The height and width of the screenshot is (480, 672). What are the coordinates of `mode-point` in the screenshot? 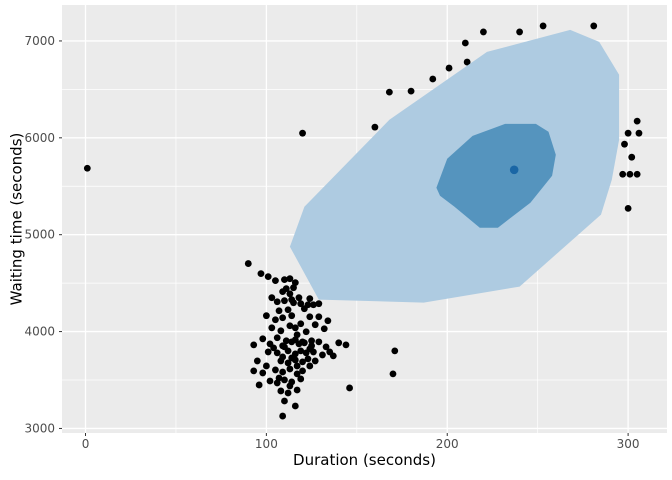 It's located at (514, 170).